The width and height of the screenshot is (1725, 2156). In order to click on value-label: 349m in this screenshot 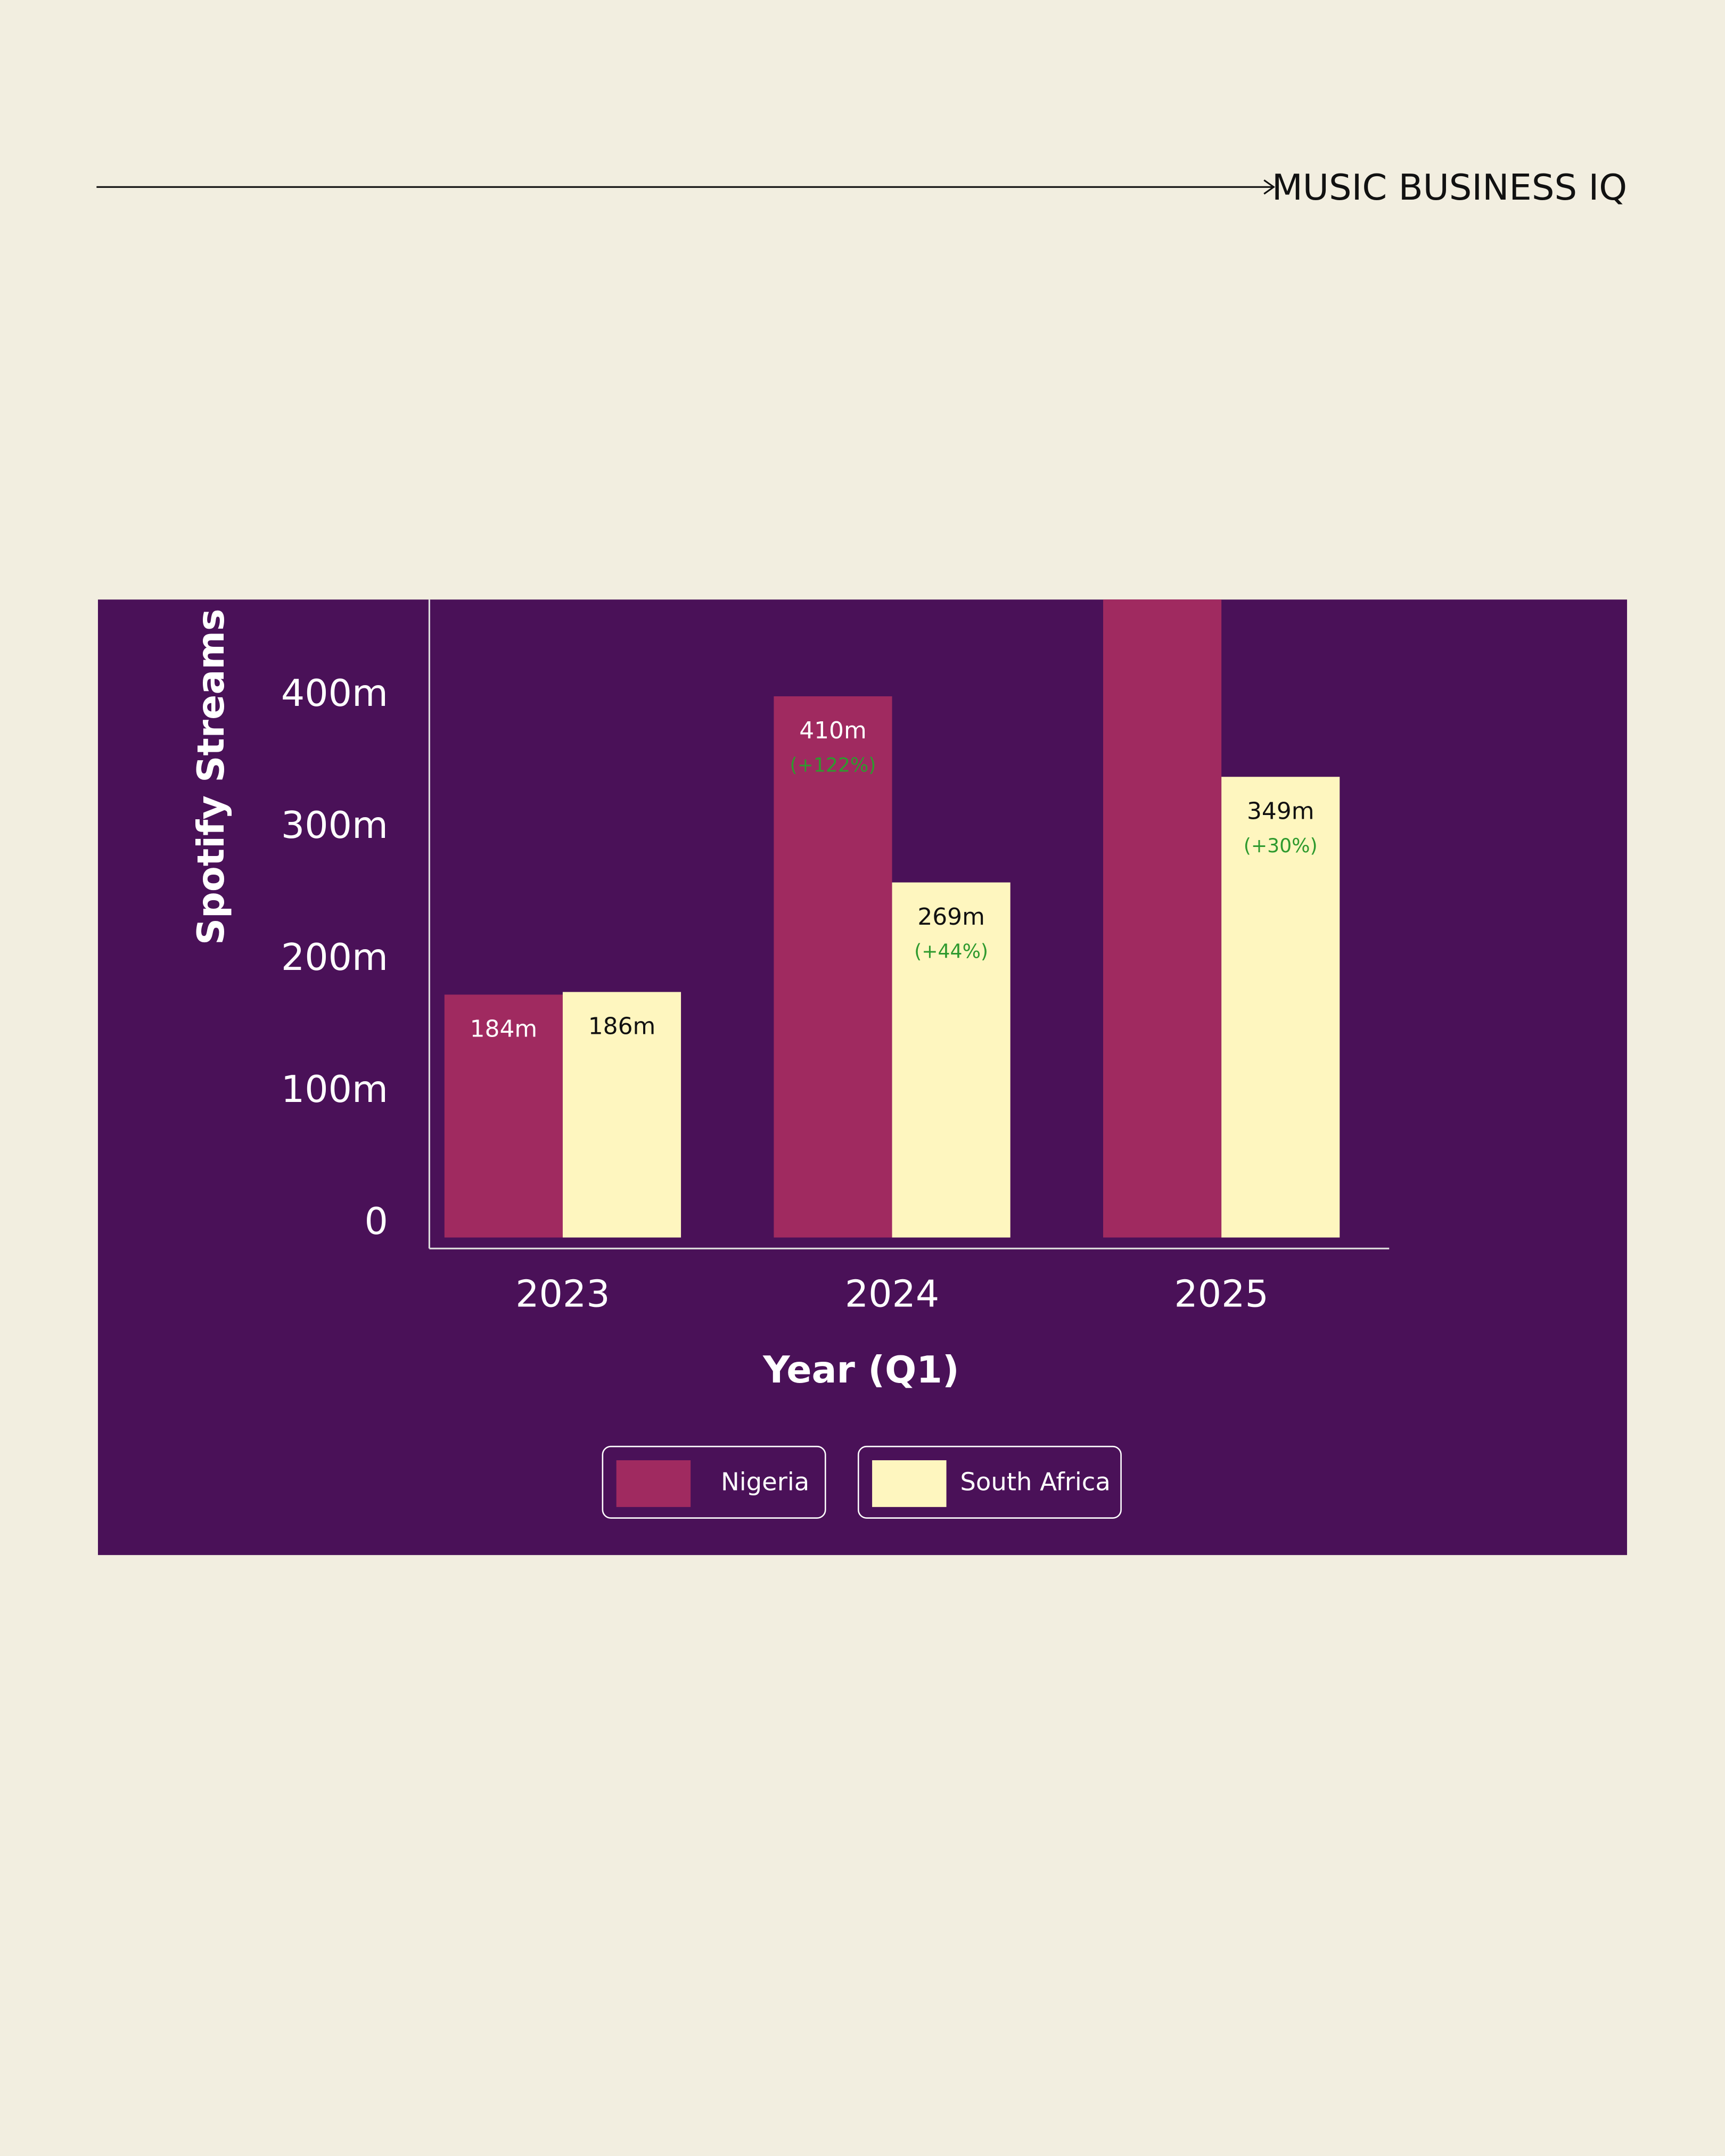, I will do `click(1281, 811)`.